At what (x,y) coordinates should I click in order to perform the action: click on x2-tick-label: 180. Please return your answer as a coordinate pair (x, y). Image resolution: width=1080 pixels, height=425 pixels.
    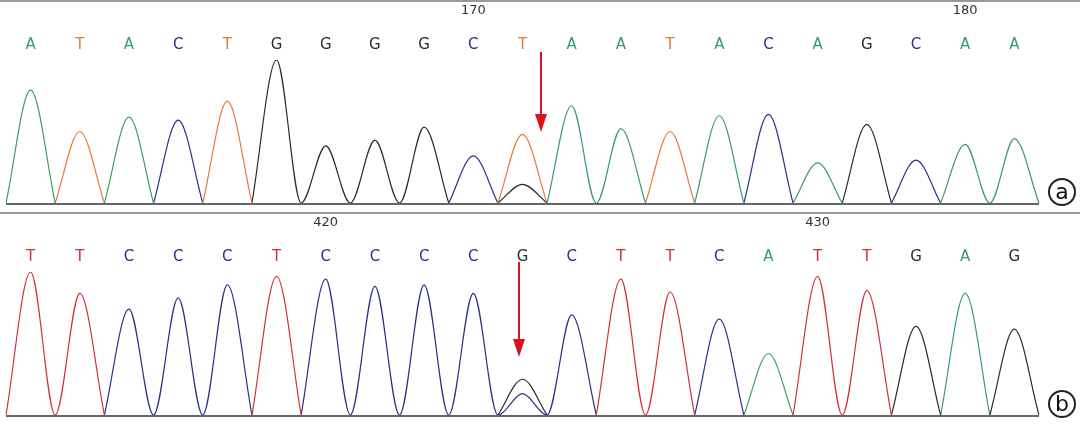
    Looking at the image, I should click on (965, 9).